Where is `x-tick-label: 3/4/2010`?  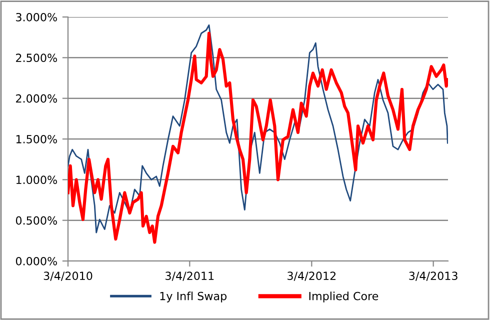
x-tick-label: 3/4/2010 is located at coordinates (68, 276).